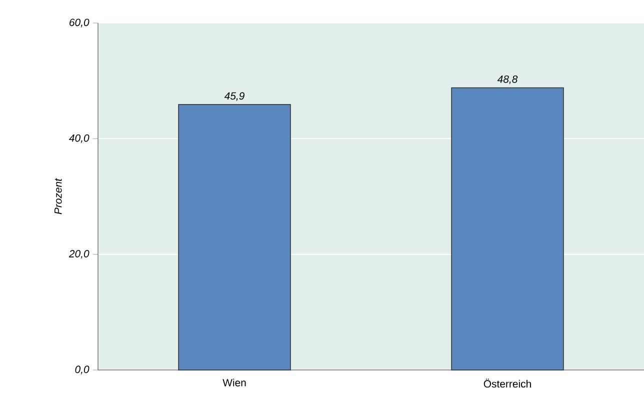 The image size is (644, 403). Describe the element at coordinates (80, 23) in the screenshot. I see `y-tick-label: 60,0` at that location.